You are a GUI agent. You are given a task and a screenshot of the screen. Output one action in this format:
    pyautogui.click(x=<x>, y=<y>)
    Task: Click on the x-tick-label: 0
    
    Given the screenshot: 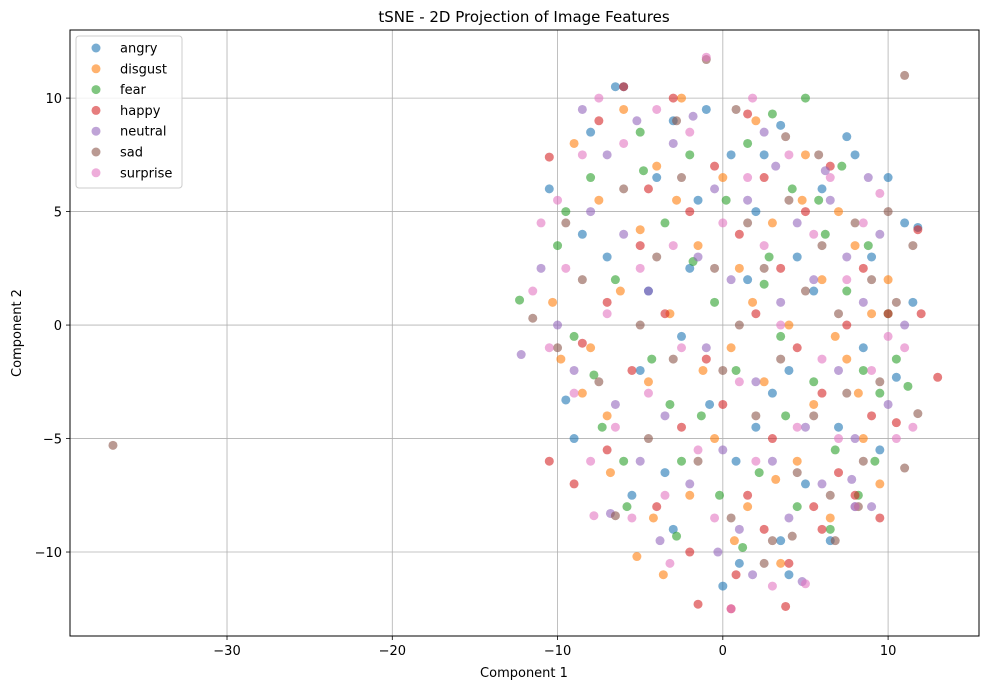 What is the action you would take?
    pyautogui.click(x=723, y=651)
    